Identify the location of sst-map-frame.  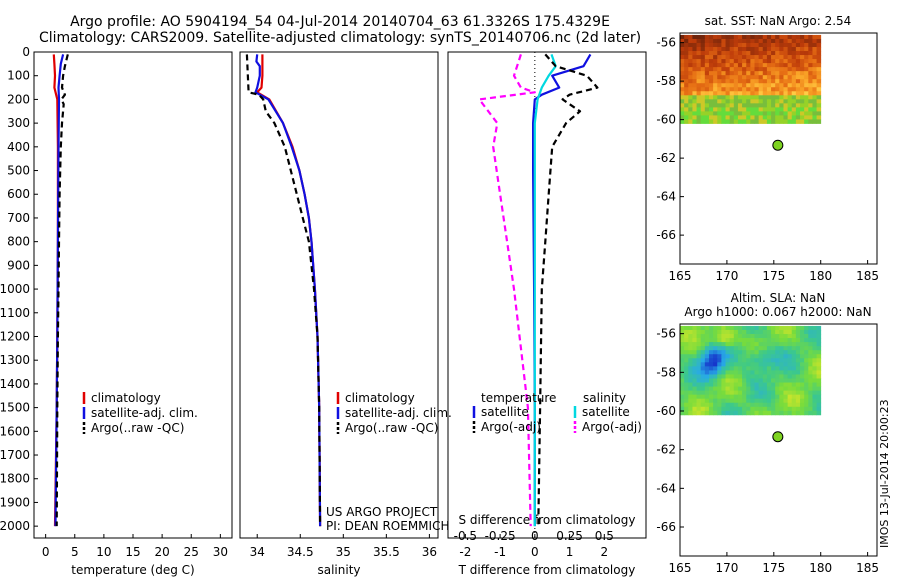
(778, 148).